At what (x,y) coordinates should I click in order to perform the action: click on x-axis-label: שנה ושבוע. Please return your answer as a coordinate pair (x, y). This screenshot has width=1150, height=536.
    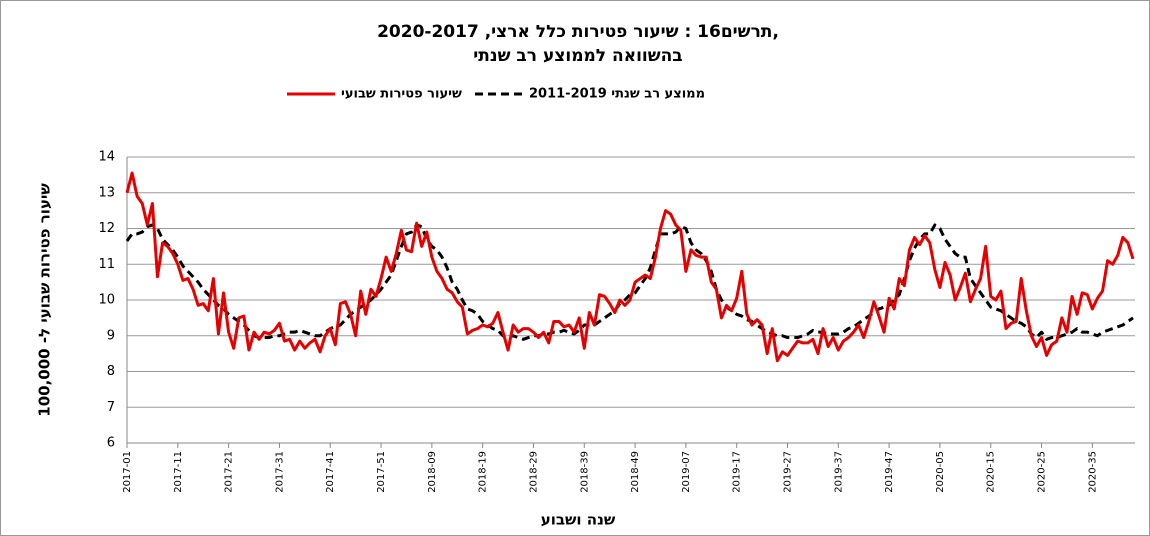
    Looking at the image, I should click on (578, 520).